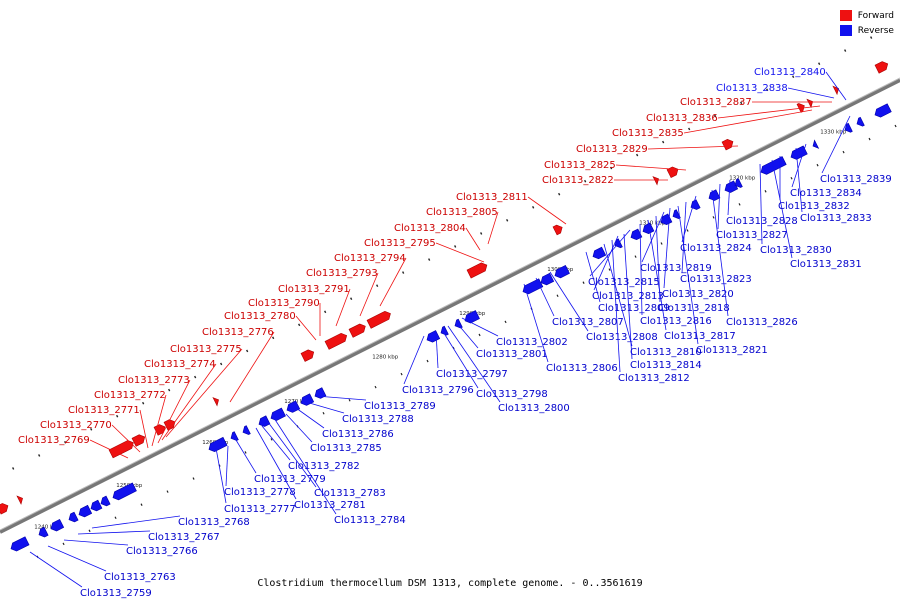  What do you see at coordinates (462, 212) in the screenshot?
I see `forward-gene-label: Clo1313_2805` at bounding box center [462, 212].